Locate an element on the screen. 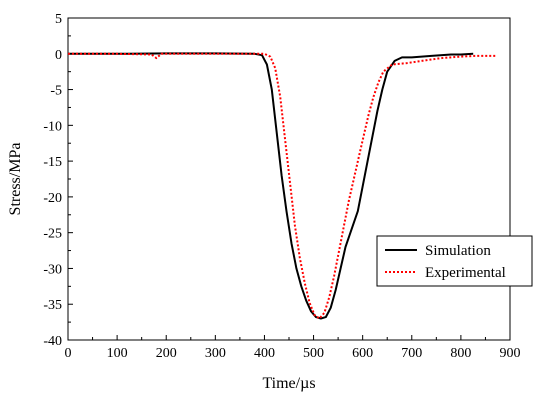 The width and height of the screenshot is (550, 400). x-tick-label: 500 is located at coordinates (313, 353).